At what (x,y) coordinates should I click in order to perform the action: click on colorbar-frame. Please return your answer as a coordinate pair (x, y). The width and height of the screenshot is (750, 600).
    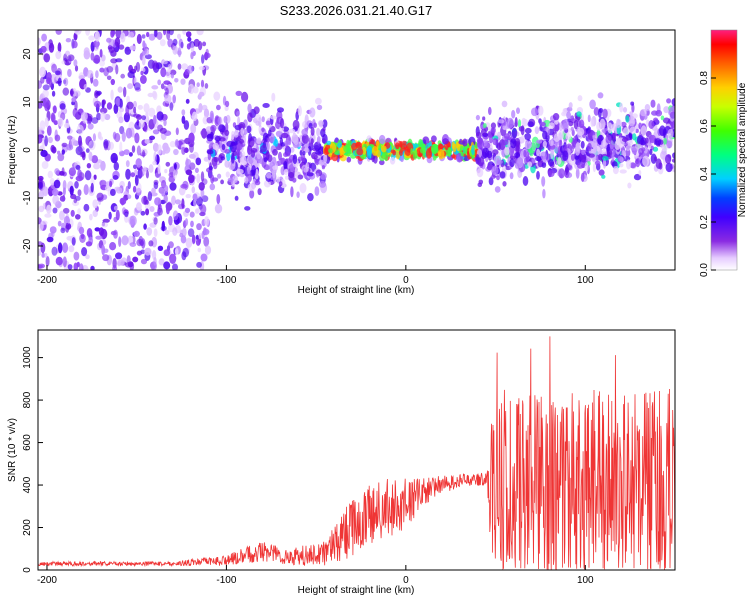
    Looking at the image, I should click on (724, 150).